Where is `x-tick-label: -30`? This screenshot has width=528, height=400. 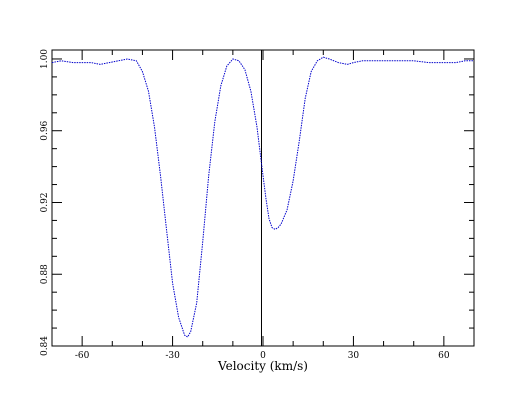 x-tick-label: -30 is located at coordinates (172, 356).